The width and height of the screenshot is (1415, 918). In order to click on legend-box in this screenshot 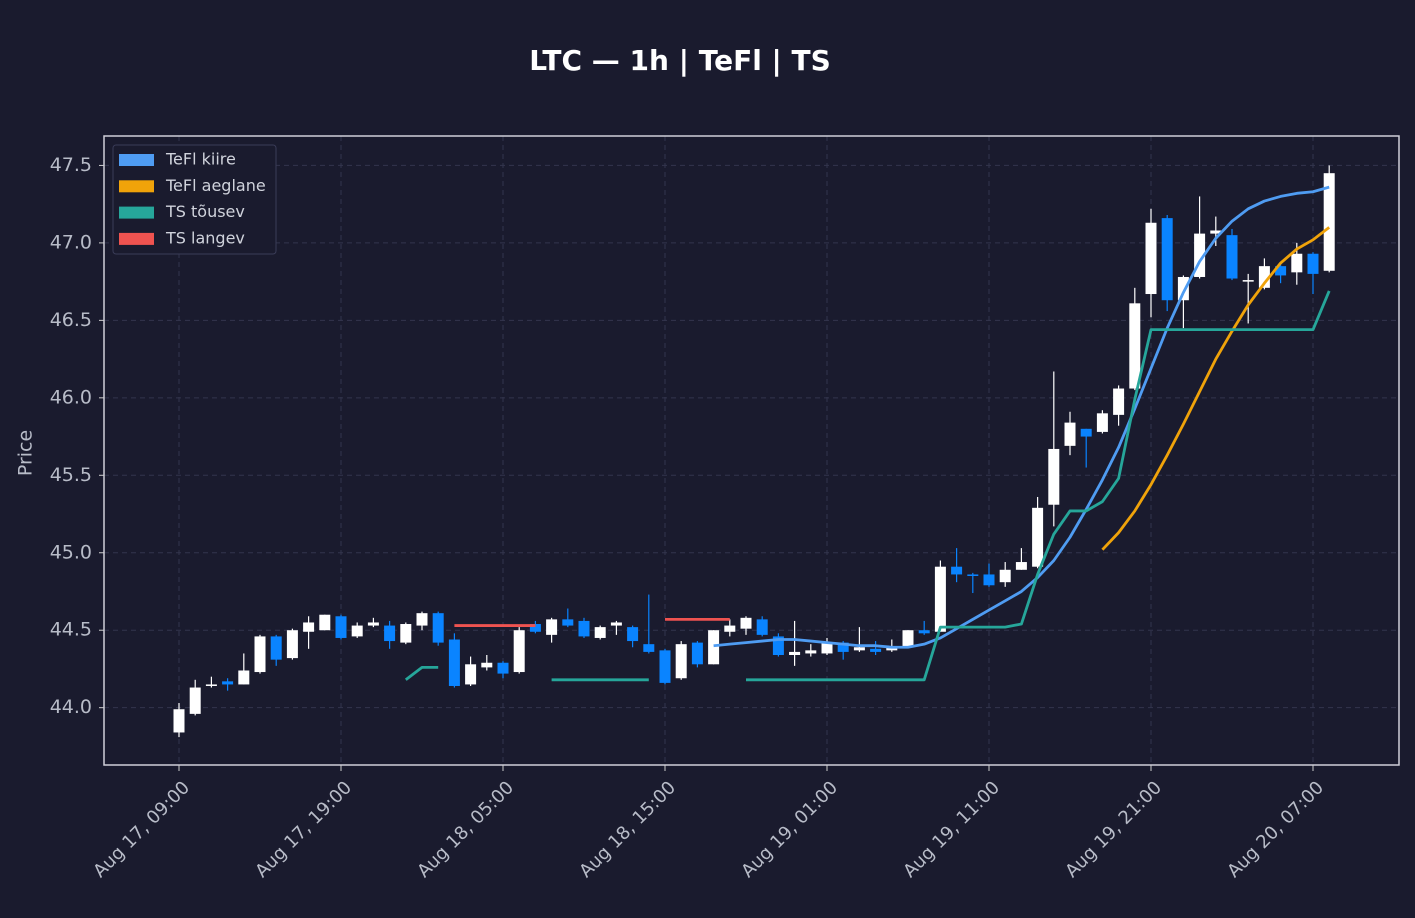, I will do `click(194, 199)`.